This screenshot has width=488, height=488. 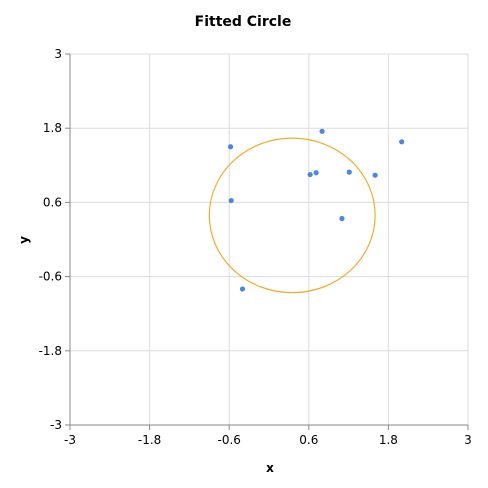 What do you see at coordinates (50, 351) in the screenshot?
I see `y-tick-label: -1.8` at bounding box center [50, 351].